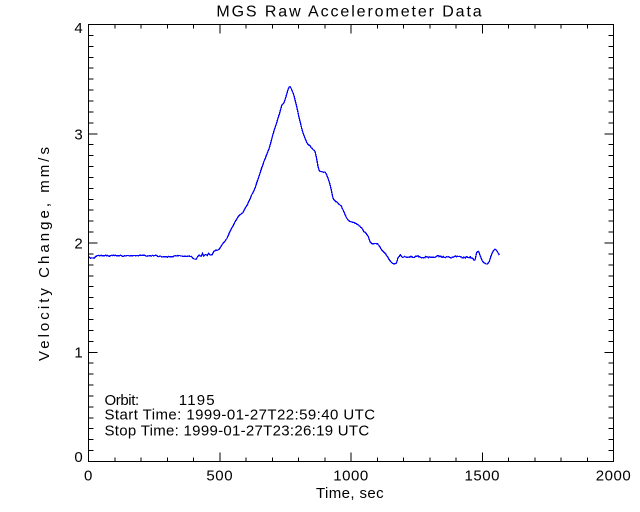  Describe the element at coordinates (78, 243) in the screenshot. I see `svg-text: 2` at that location.